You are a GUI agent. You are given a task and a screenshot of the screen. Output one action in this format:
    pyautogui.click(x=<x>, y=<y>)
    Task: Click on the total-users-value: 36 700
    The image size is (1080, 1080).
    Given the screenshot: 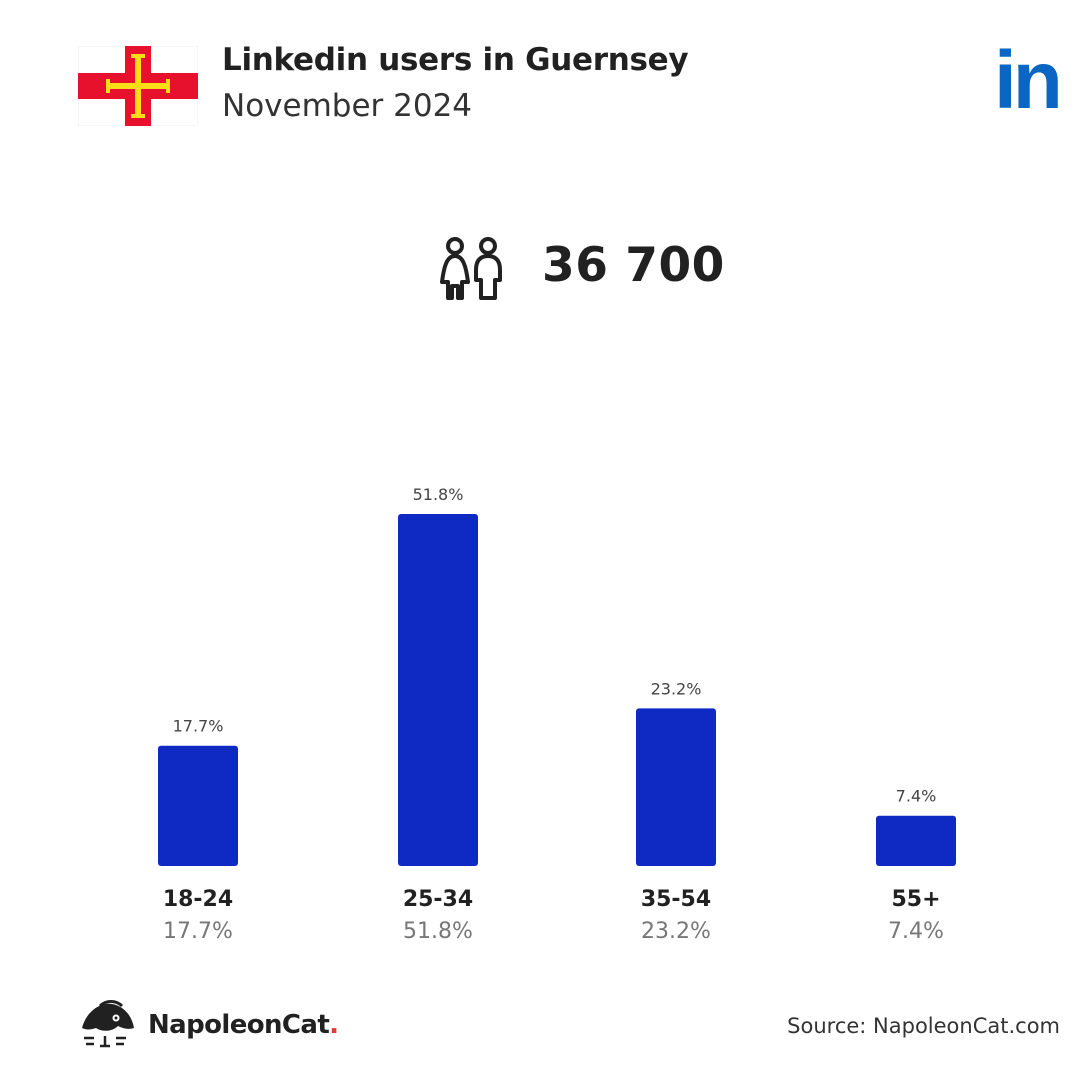 What is the action you would take?
    pyautogui.click(x=633, y=265)
    